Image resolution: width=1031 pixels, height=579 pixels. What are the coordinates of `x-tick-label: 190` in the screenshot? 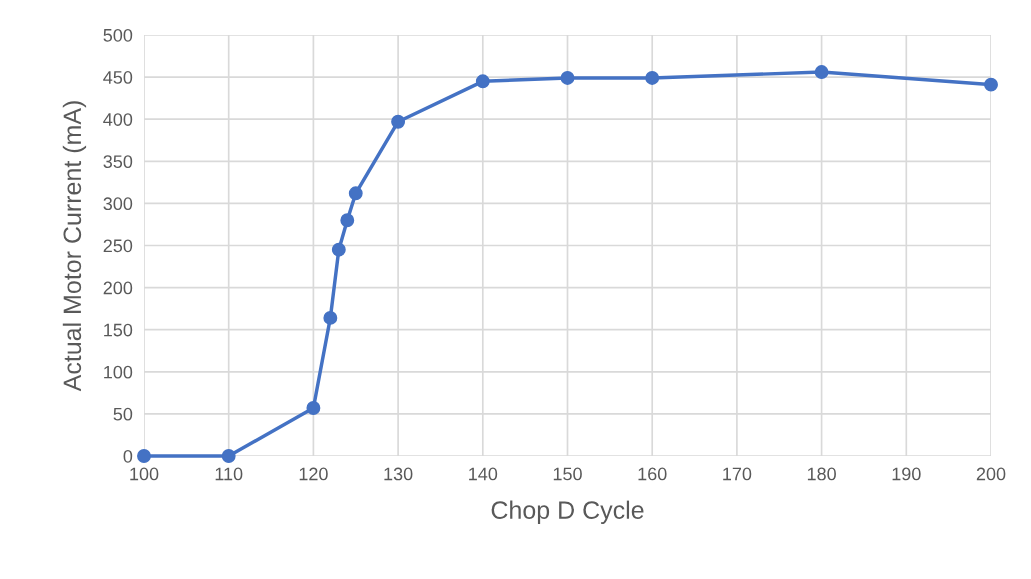 It's located at (906, 474).